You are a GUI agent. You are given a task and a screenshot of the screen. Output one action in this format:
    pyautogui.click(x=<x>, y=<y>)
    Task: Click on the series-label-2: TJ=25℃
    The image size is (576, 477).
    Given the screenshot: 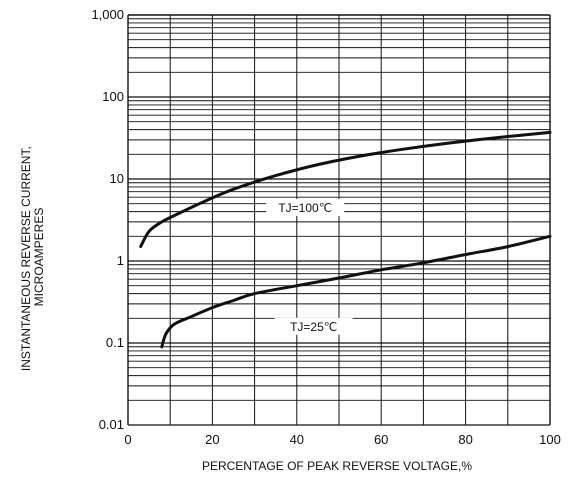 What is the action you would take?
    pyautogui.click(x=313, y=327)
    